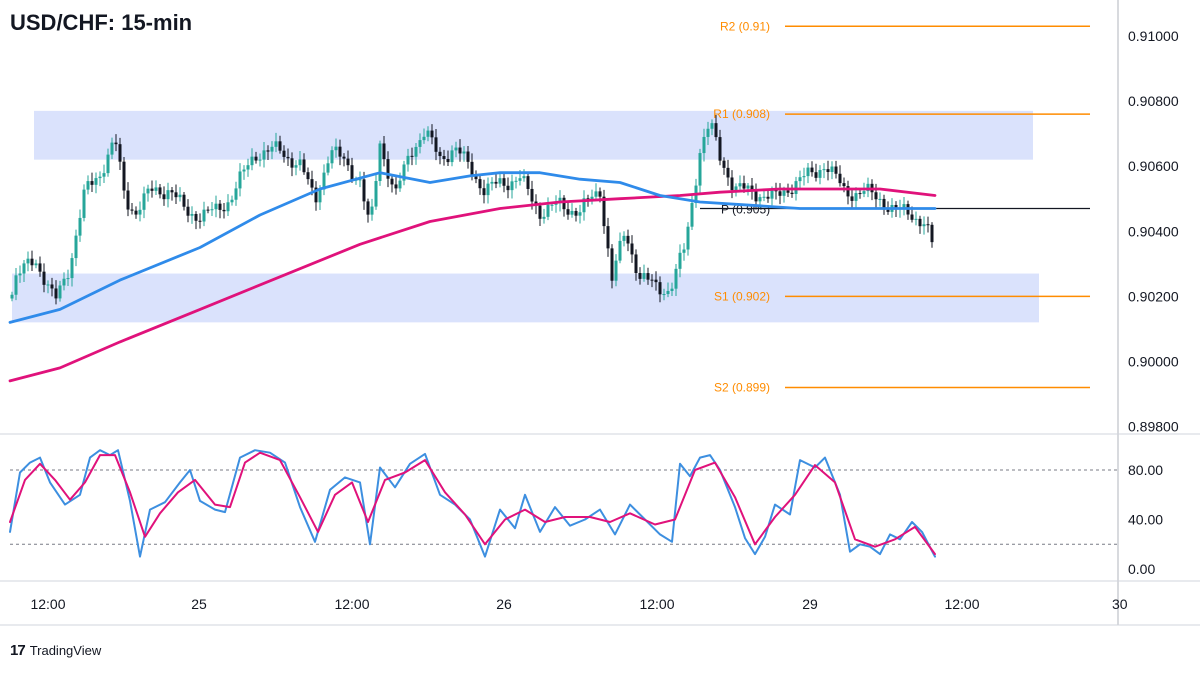  What do you see at coordinates (18, 650) in the screenshot?
I see `tradingview-mark-icon: 17` at bounding box center [18, 650].